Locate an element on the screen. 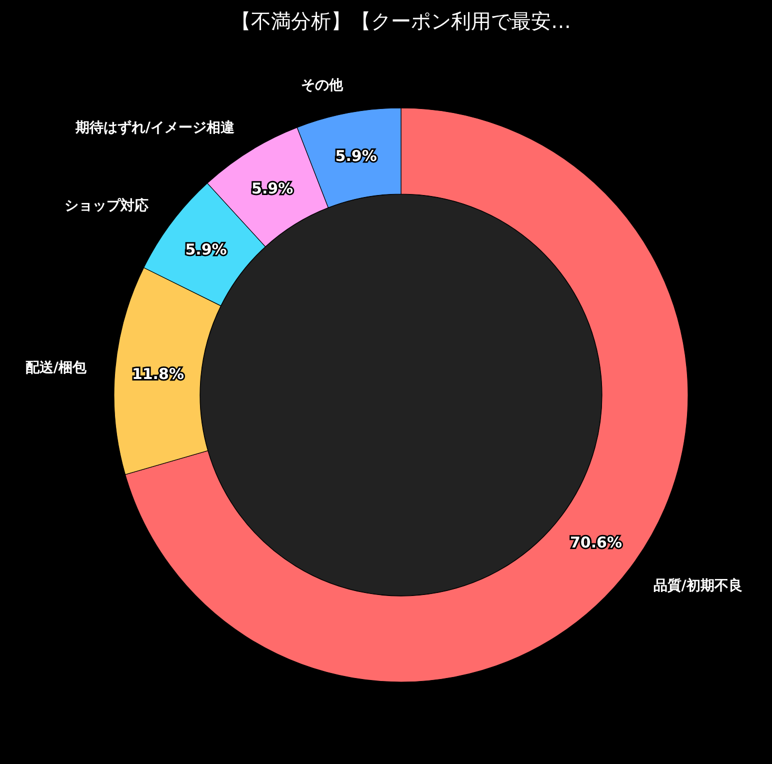 Image resolution: width=772 pixels, height=764 pixels. slice-label: その他 is located at coordinates (322, 86).